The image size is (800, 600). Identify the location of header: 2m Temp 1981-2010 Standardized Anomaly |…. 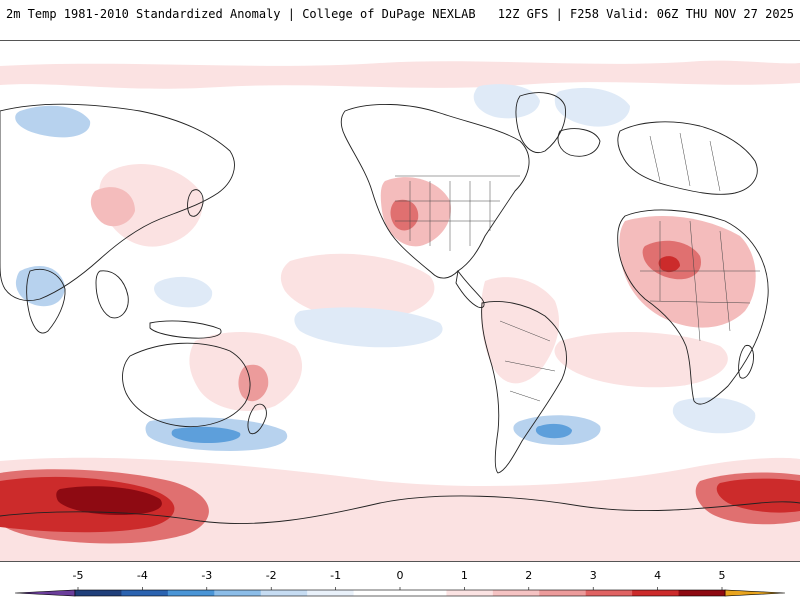
(400, 16).